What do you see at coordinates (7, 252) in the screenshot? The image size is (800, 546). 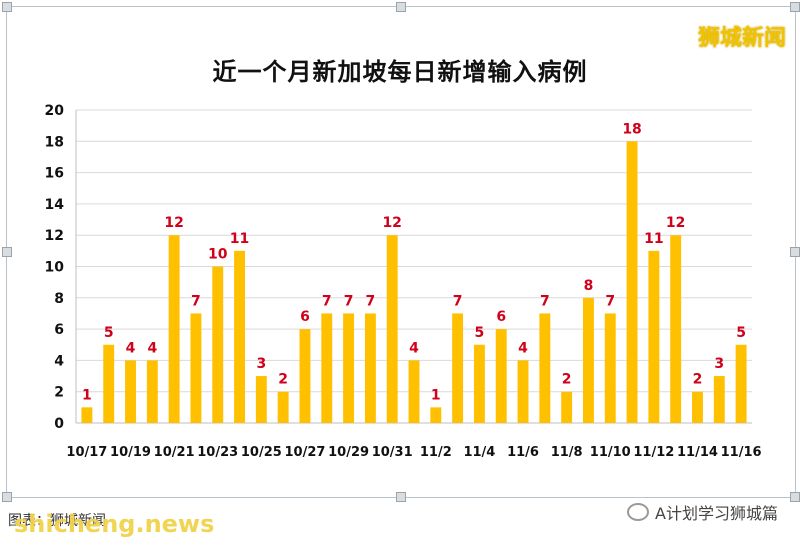 I see `resize-handle-left` at bounding box center [7, 252].